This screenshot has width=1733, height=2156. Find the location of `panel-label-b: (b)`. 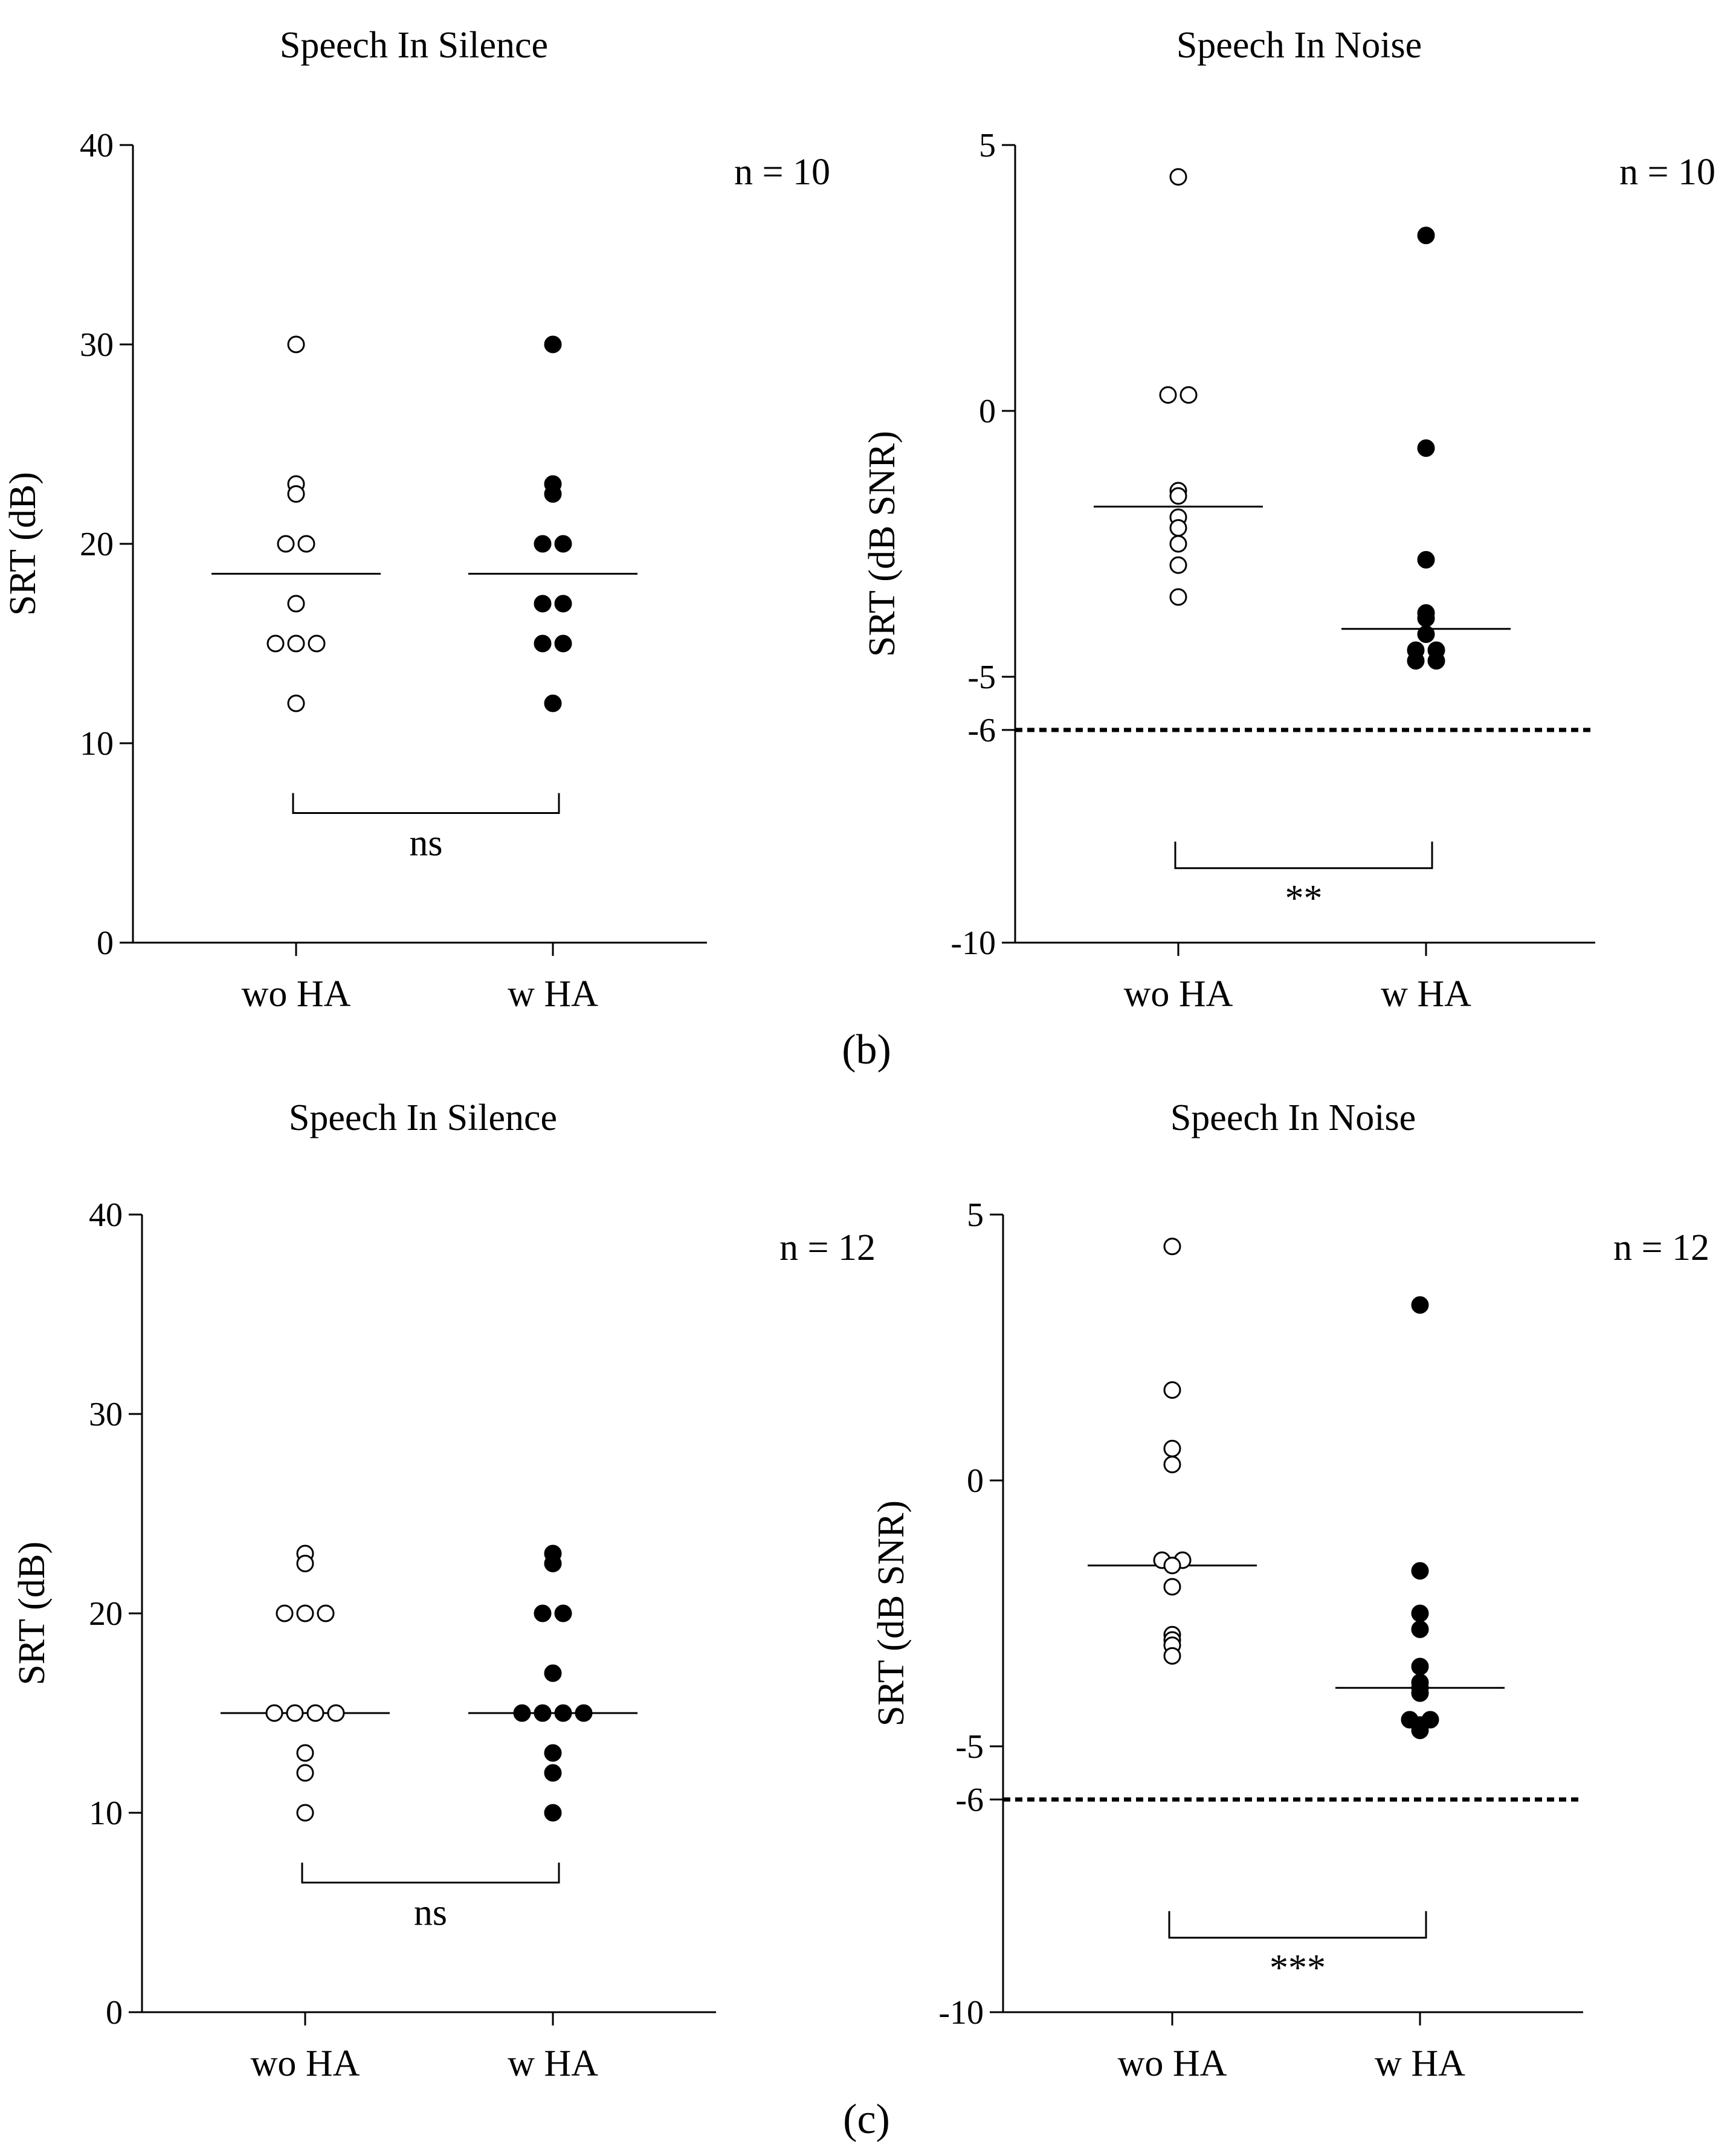

panel-label-b: (b) is located at coordinates (866, 1050).